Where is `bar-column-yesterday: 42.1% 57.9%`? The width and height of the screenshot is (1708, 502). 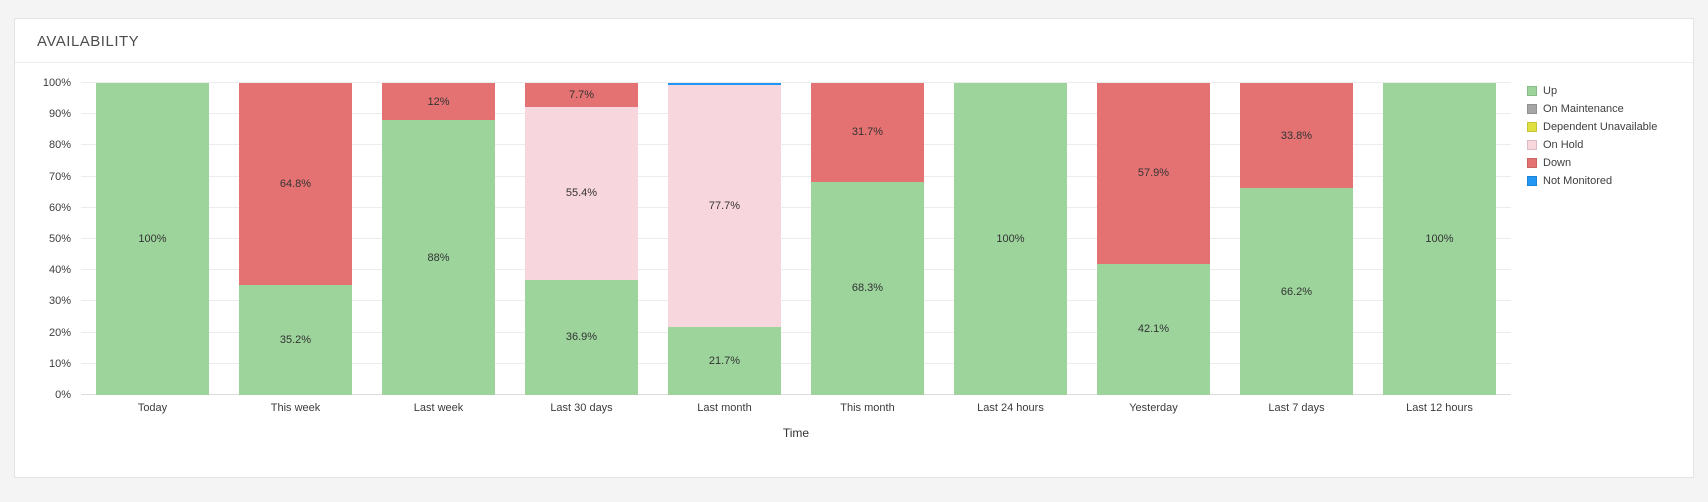
bar-column-yesterday: 42.1% 57.9% is located at coordinates (1153, 239).